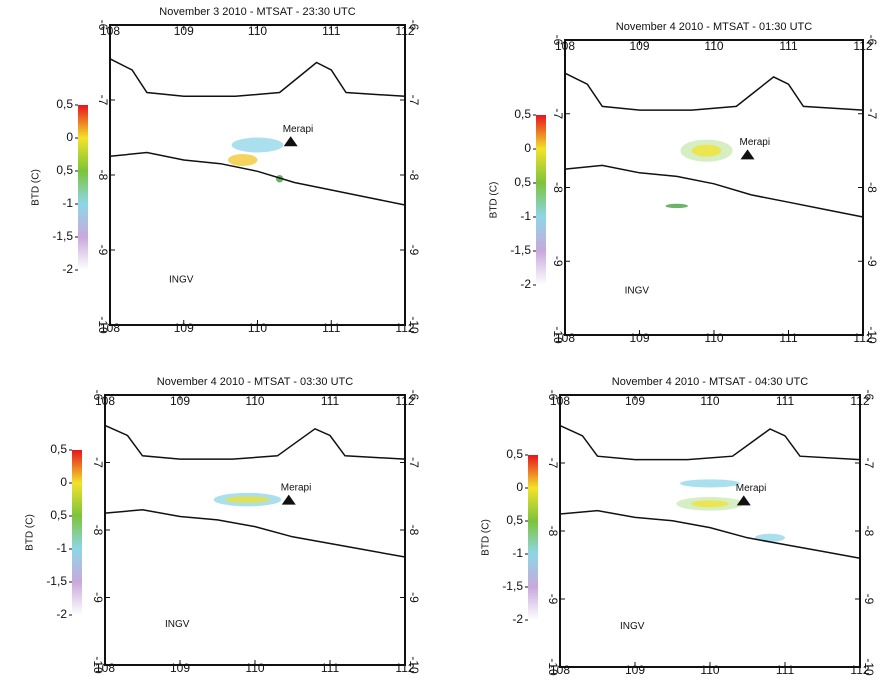  I want to click on colorbar-label: -2, so click(517, 619).